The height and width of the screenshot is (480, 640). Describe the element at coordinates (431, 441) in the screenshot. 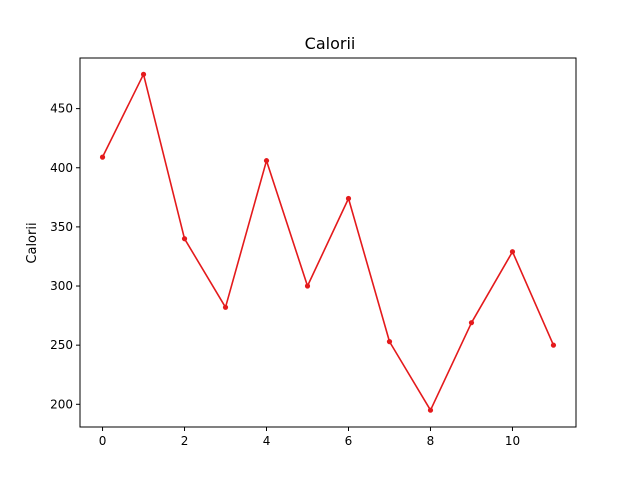

I see `x-tick-label: 8` at that location.